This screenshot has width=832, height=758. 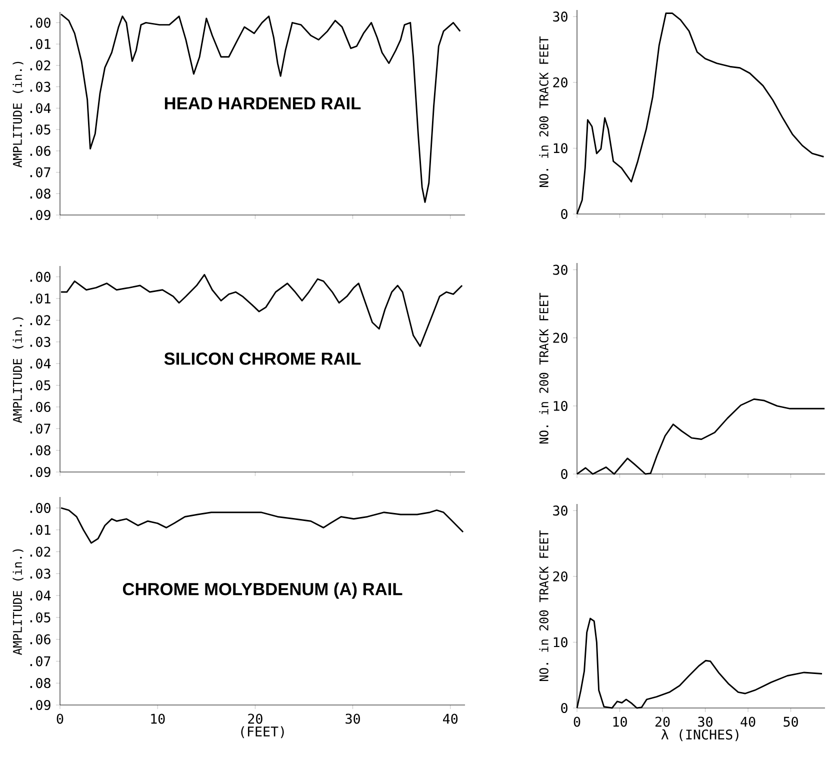 I want to click on x-tick-label: 50, so click(x=791, y=721).